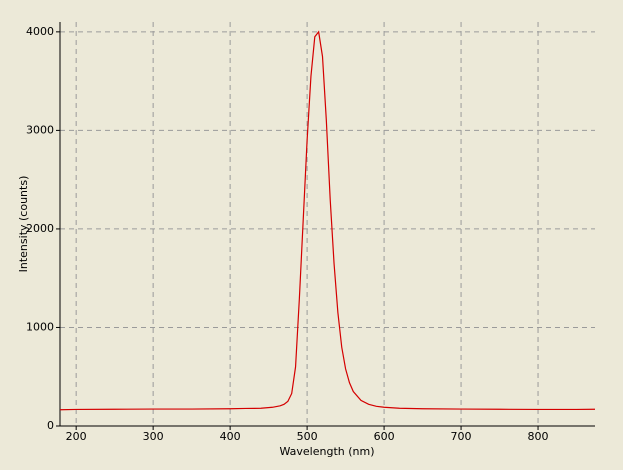 The height and width of the screenshot is (470, 623). Describe the element at coordinates (40, 31) in the screenshot. I see `y-tick-label: 4000` at that location.